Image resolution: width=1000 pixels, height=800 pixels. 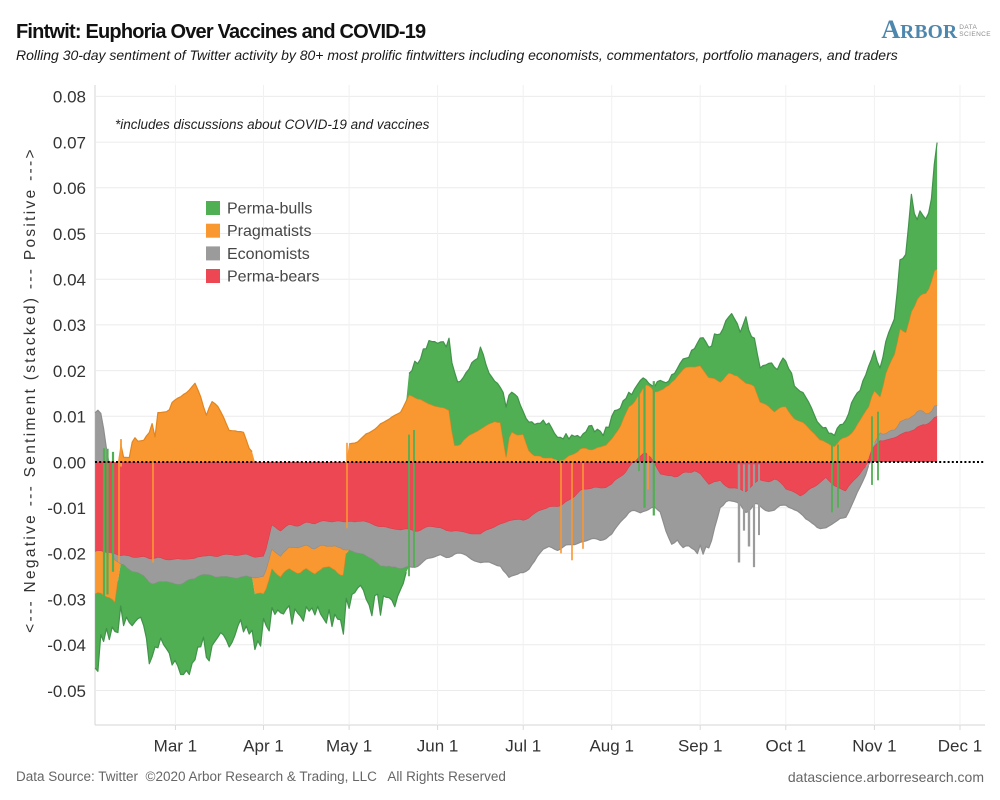 I want to click on svg-text: May 1, so click(x=349, y=746).